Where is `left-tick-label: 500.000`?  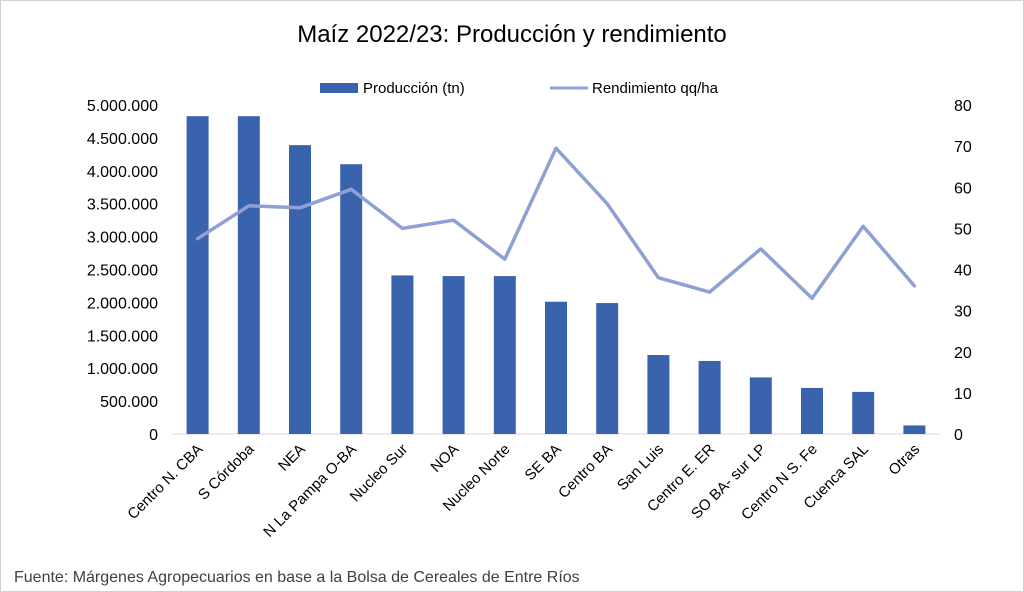 left-tick-label: 500.000 is located at coordinates (129, 402).